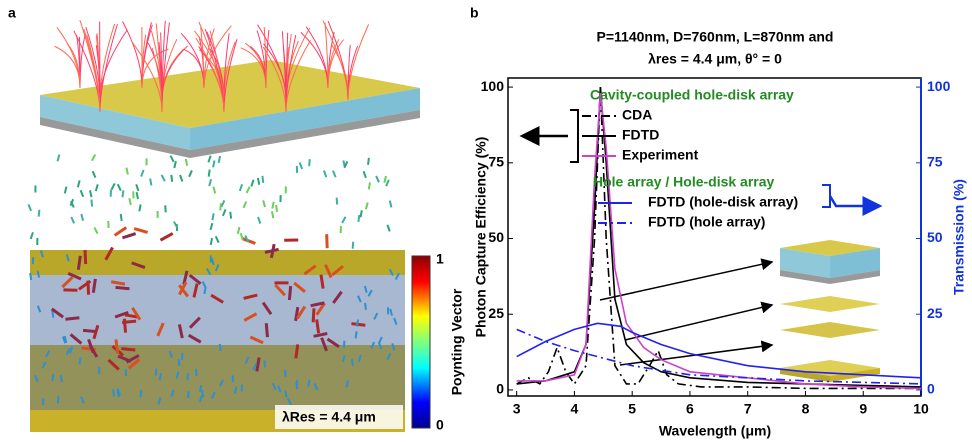 The width and height of the screenshot is (972, 442). What do you see at coordinates (493, 86) in the screenshot?
I see `y-tick-label: 100` at bounding box center [493, 86].